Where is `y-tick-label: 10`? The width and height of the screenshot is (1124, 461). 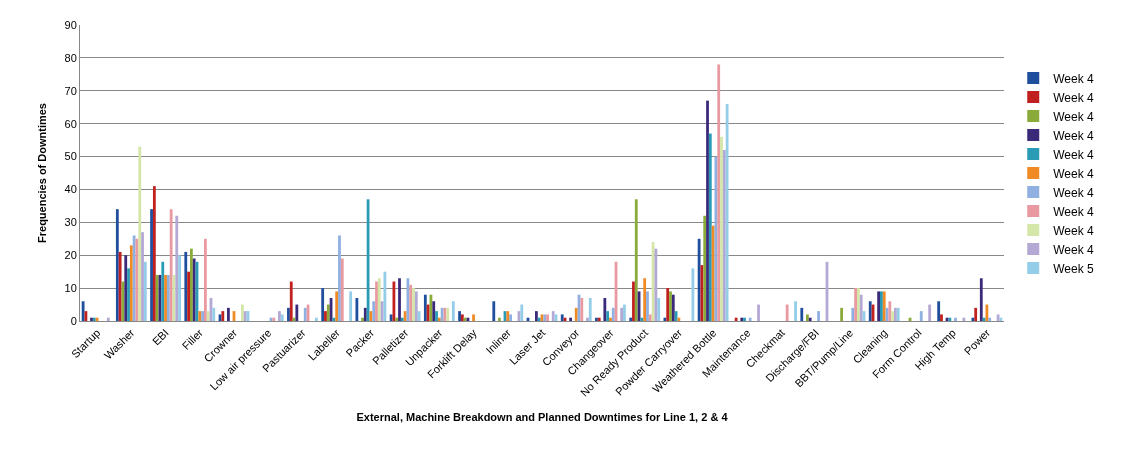 y-tick-label: 10 is located at coordinates (70, 287).